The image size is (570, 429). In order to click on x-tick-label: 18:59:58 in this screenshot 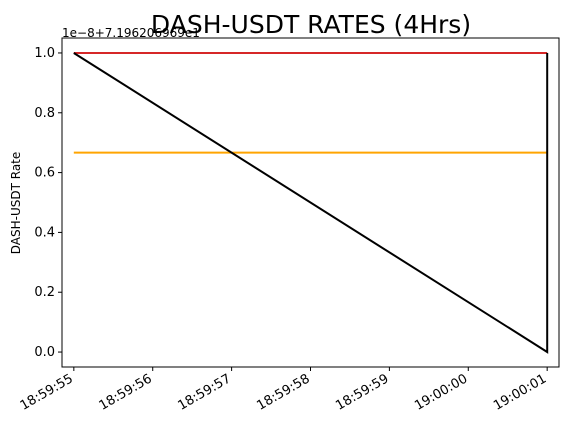, I will do `click(283, 392)`.